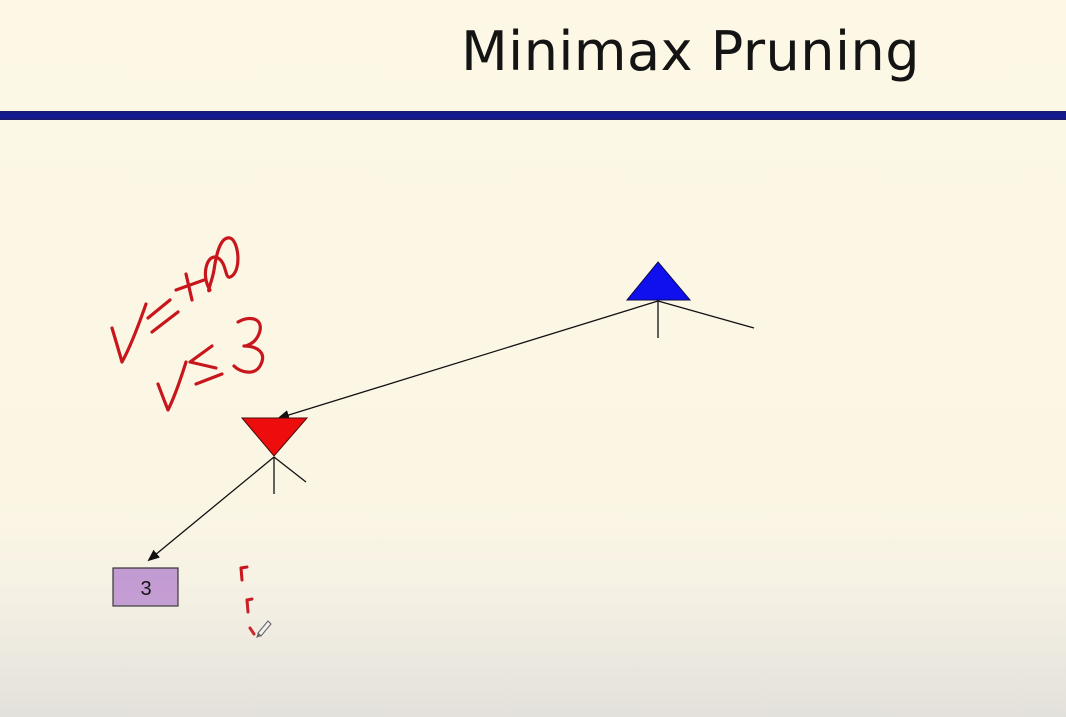 The image size is (1066, 717). What do you see at coordinates (468, 360) in the screenshot?
I see `root-edge-left` at bounding box center [468, 360].